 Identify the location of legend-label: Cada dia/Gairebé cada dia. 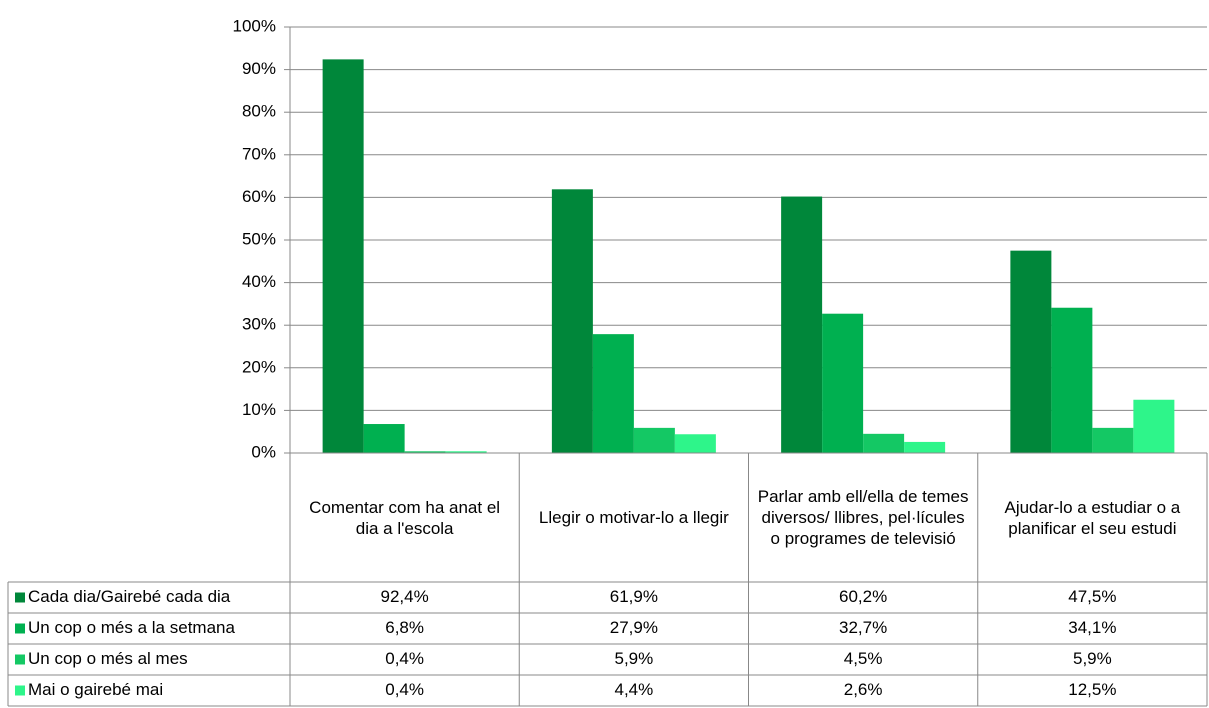
(129, 596).